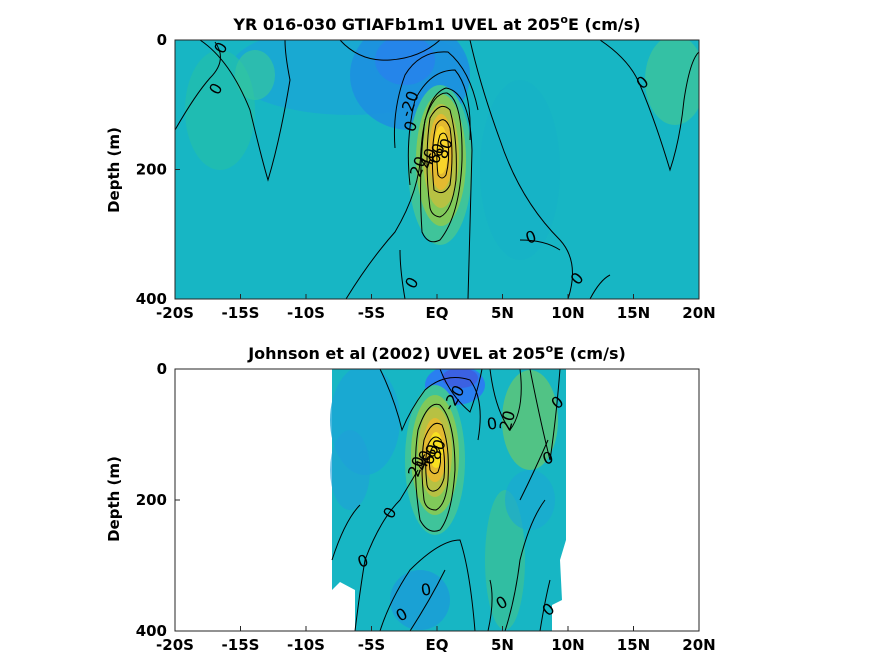 The width and height of the screenshot is (875, 656). I want to click on contour-label: 20, so click(508, 420).